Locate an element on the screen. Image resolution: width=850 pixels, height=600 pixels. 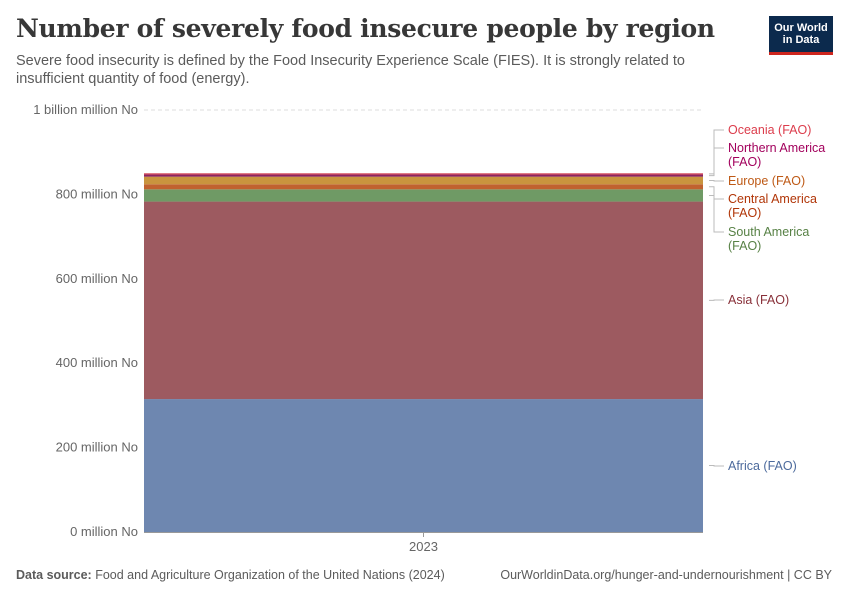
x-tick-label: 2023 is located at coordinates (423, 546).